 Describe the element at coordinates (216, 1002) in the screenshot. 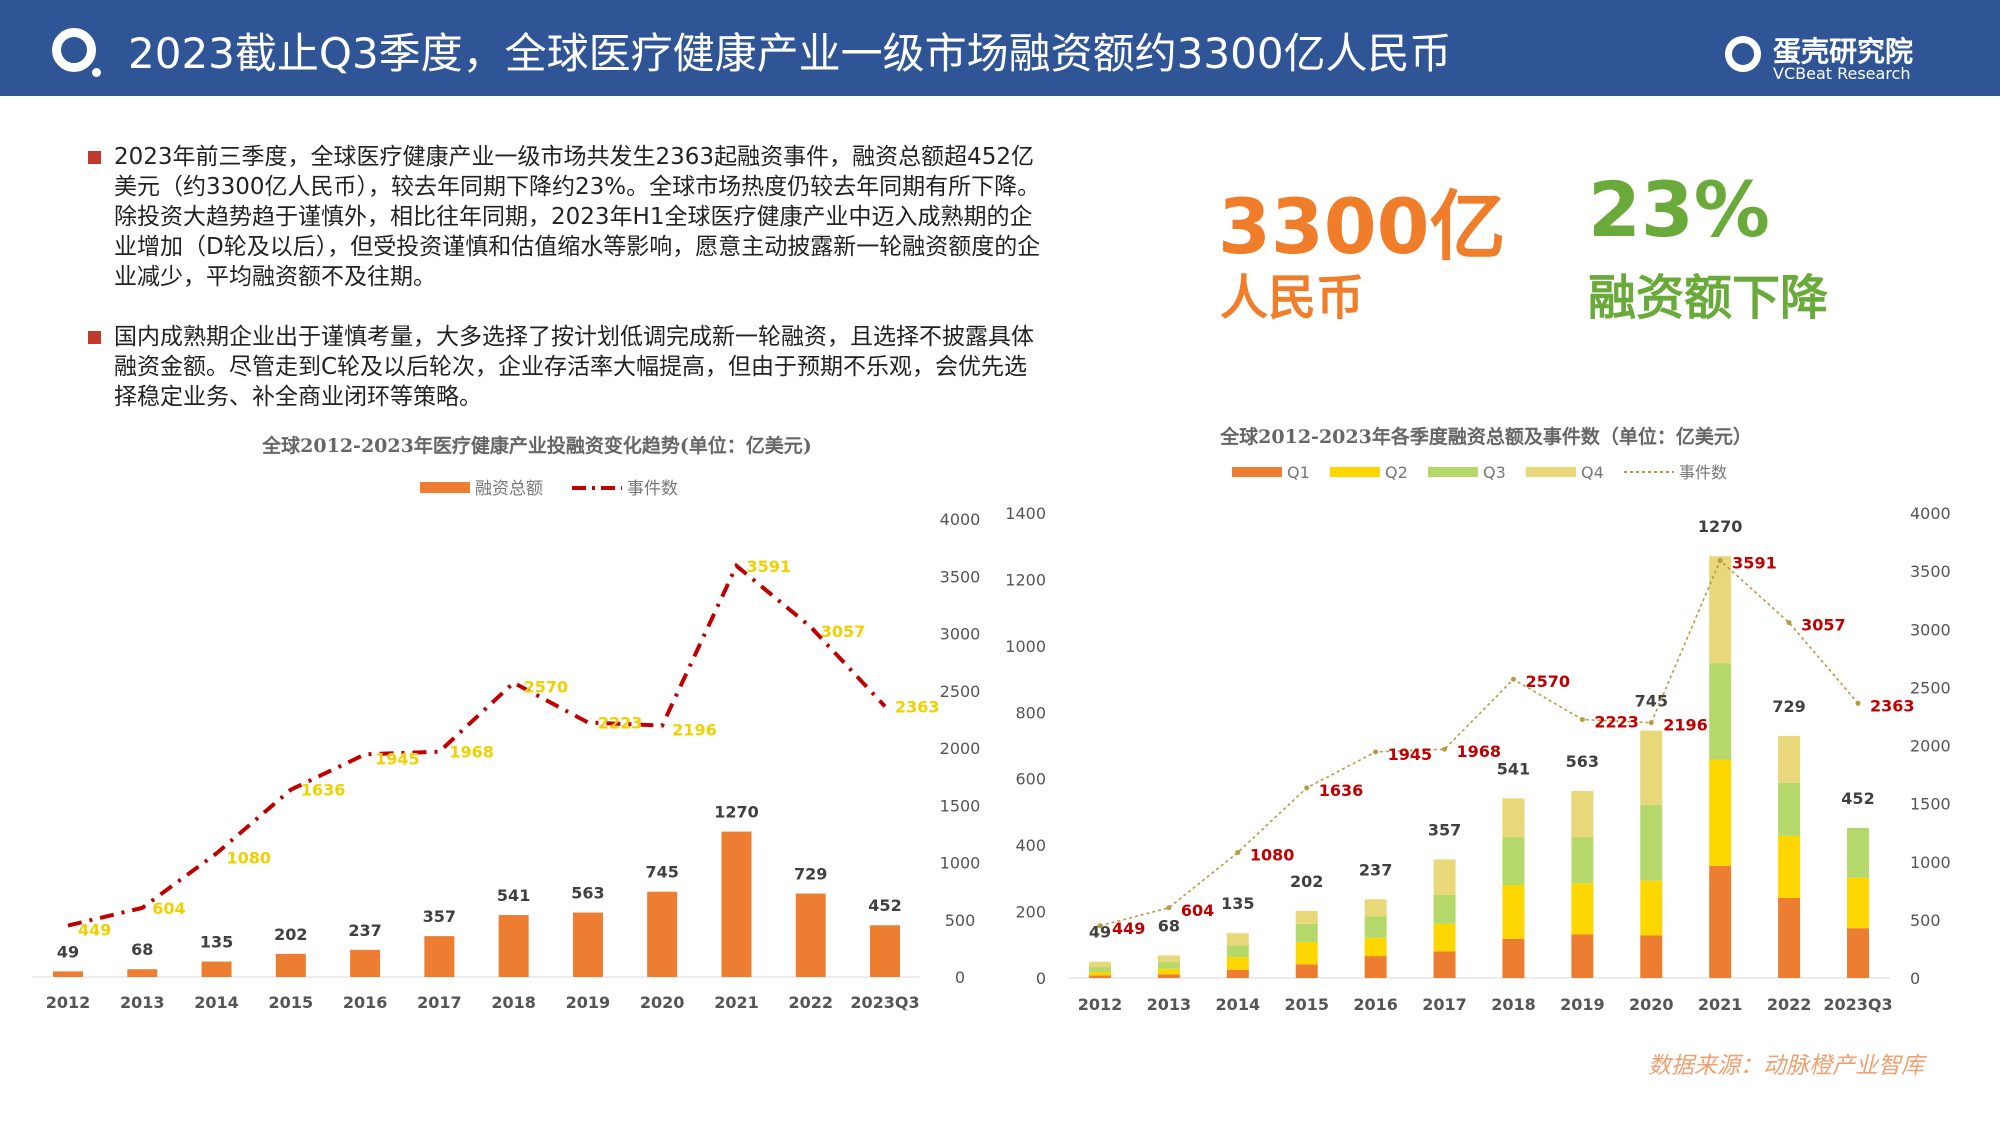

I see `x-tick-label: 2014` at that location.